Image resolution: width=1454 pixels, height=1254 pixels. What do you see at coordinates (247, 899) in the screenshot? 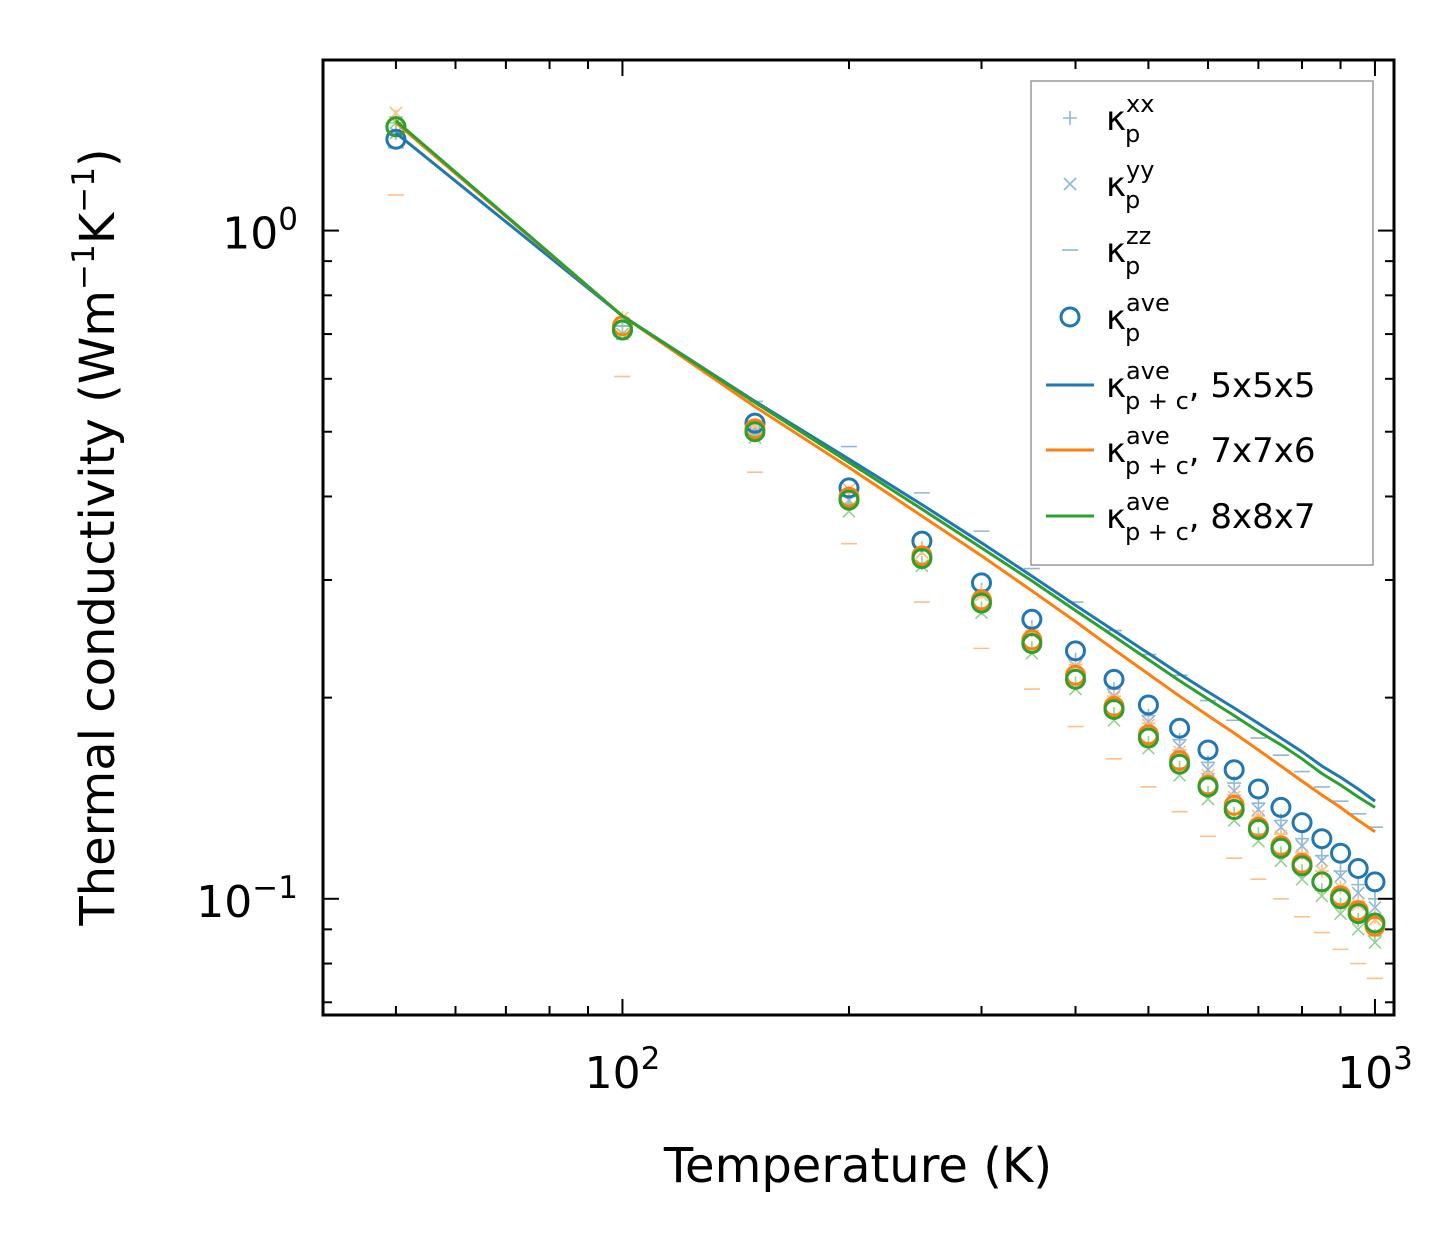
I see `y-tick-label: 10⁻¹` at bounding box center [247, 899].